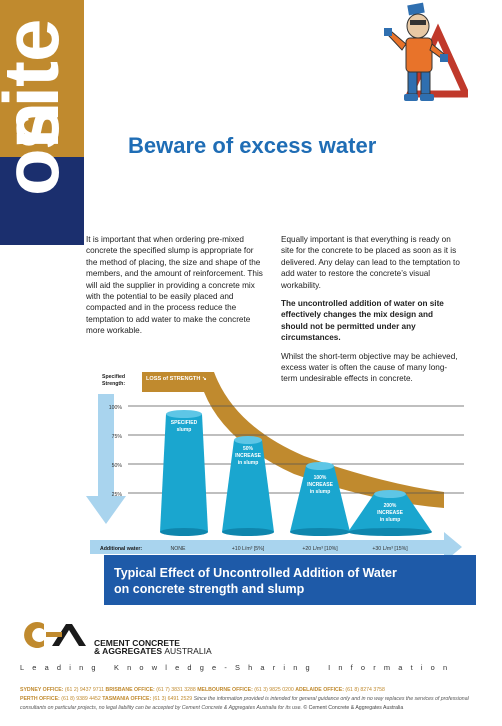 Image resolution: width=502 pixels, height=726 pixels. What do you see at coordinates (276, 547) in the screenshot?
I see `additional-water-arrow` at bounding box center [276, 547].